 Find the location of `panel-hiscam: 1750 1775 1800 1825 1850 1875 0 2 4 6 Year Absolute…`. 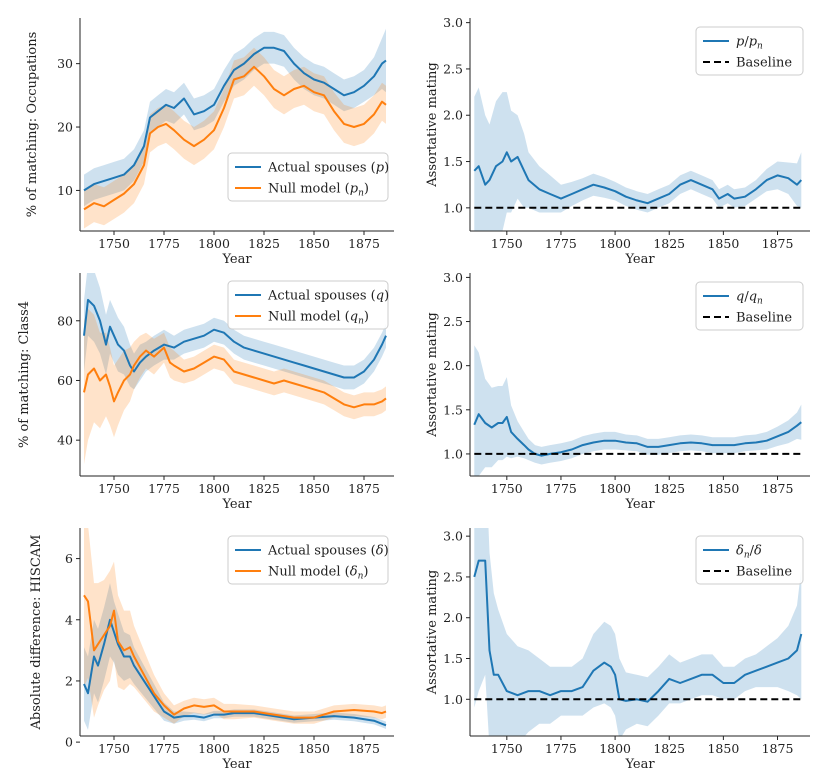

panel-hiscam: 1750 1775 1800 1825 1850 1875 0 2 4 6 Year Absolute… is located at coordinates (211, 650).